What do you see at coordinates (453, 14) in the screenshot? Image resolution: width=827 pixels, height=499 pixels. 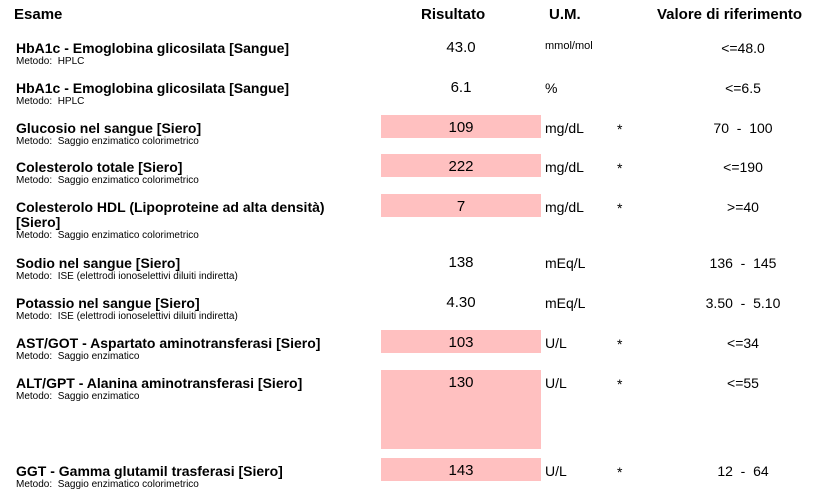 I see `column-header: Risultato` at bounding box center [453, 14].